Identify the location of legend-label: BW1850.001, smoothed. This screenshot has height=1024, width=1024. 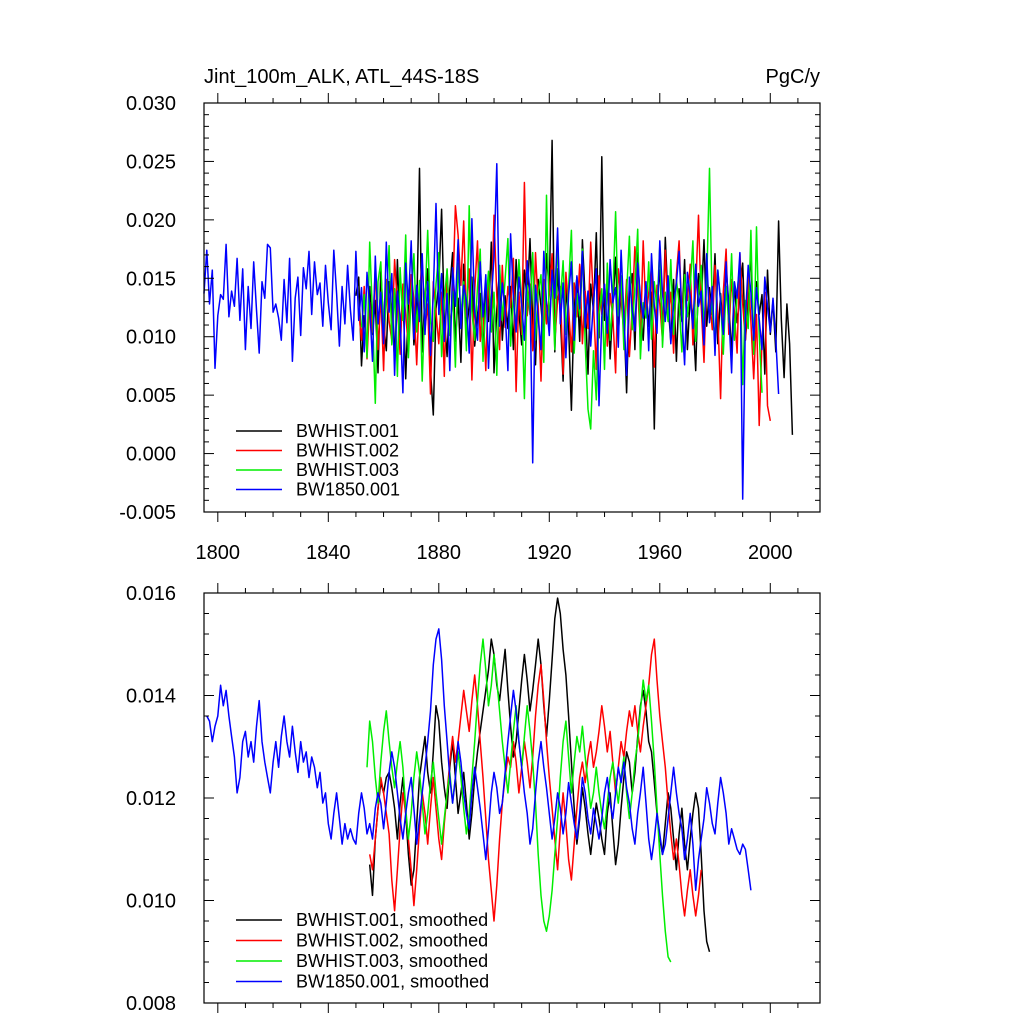
(392, 982).